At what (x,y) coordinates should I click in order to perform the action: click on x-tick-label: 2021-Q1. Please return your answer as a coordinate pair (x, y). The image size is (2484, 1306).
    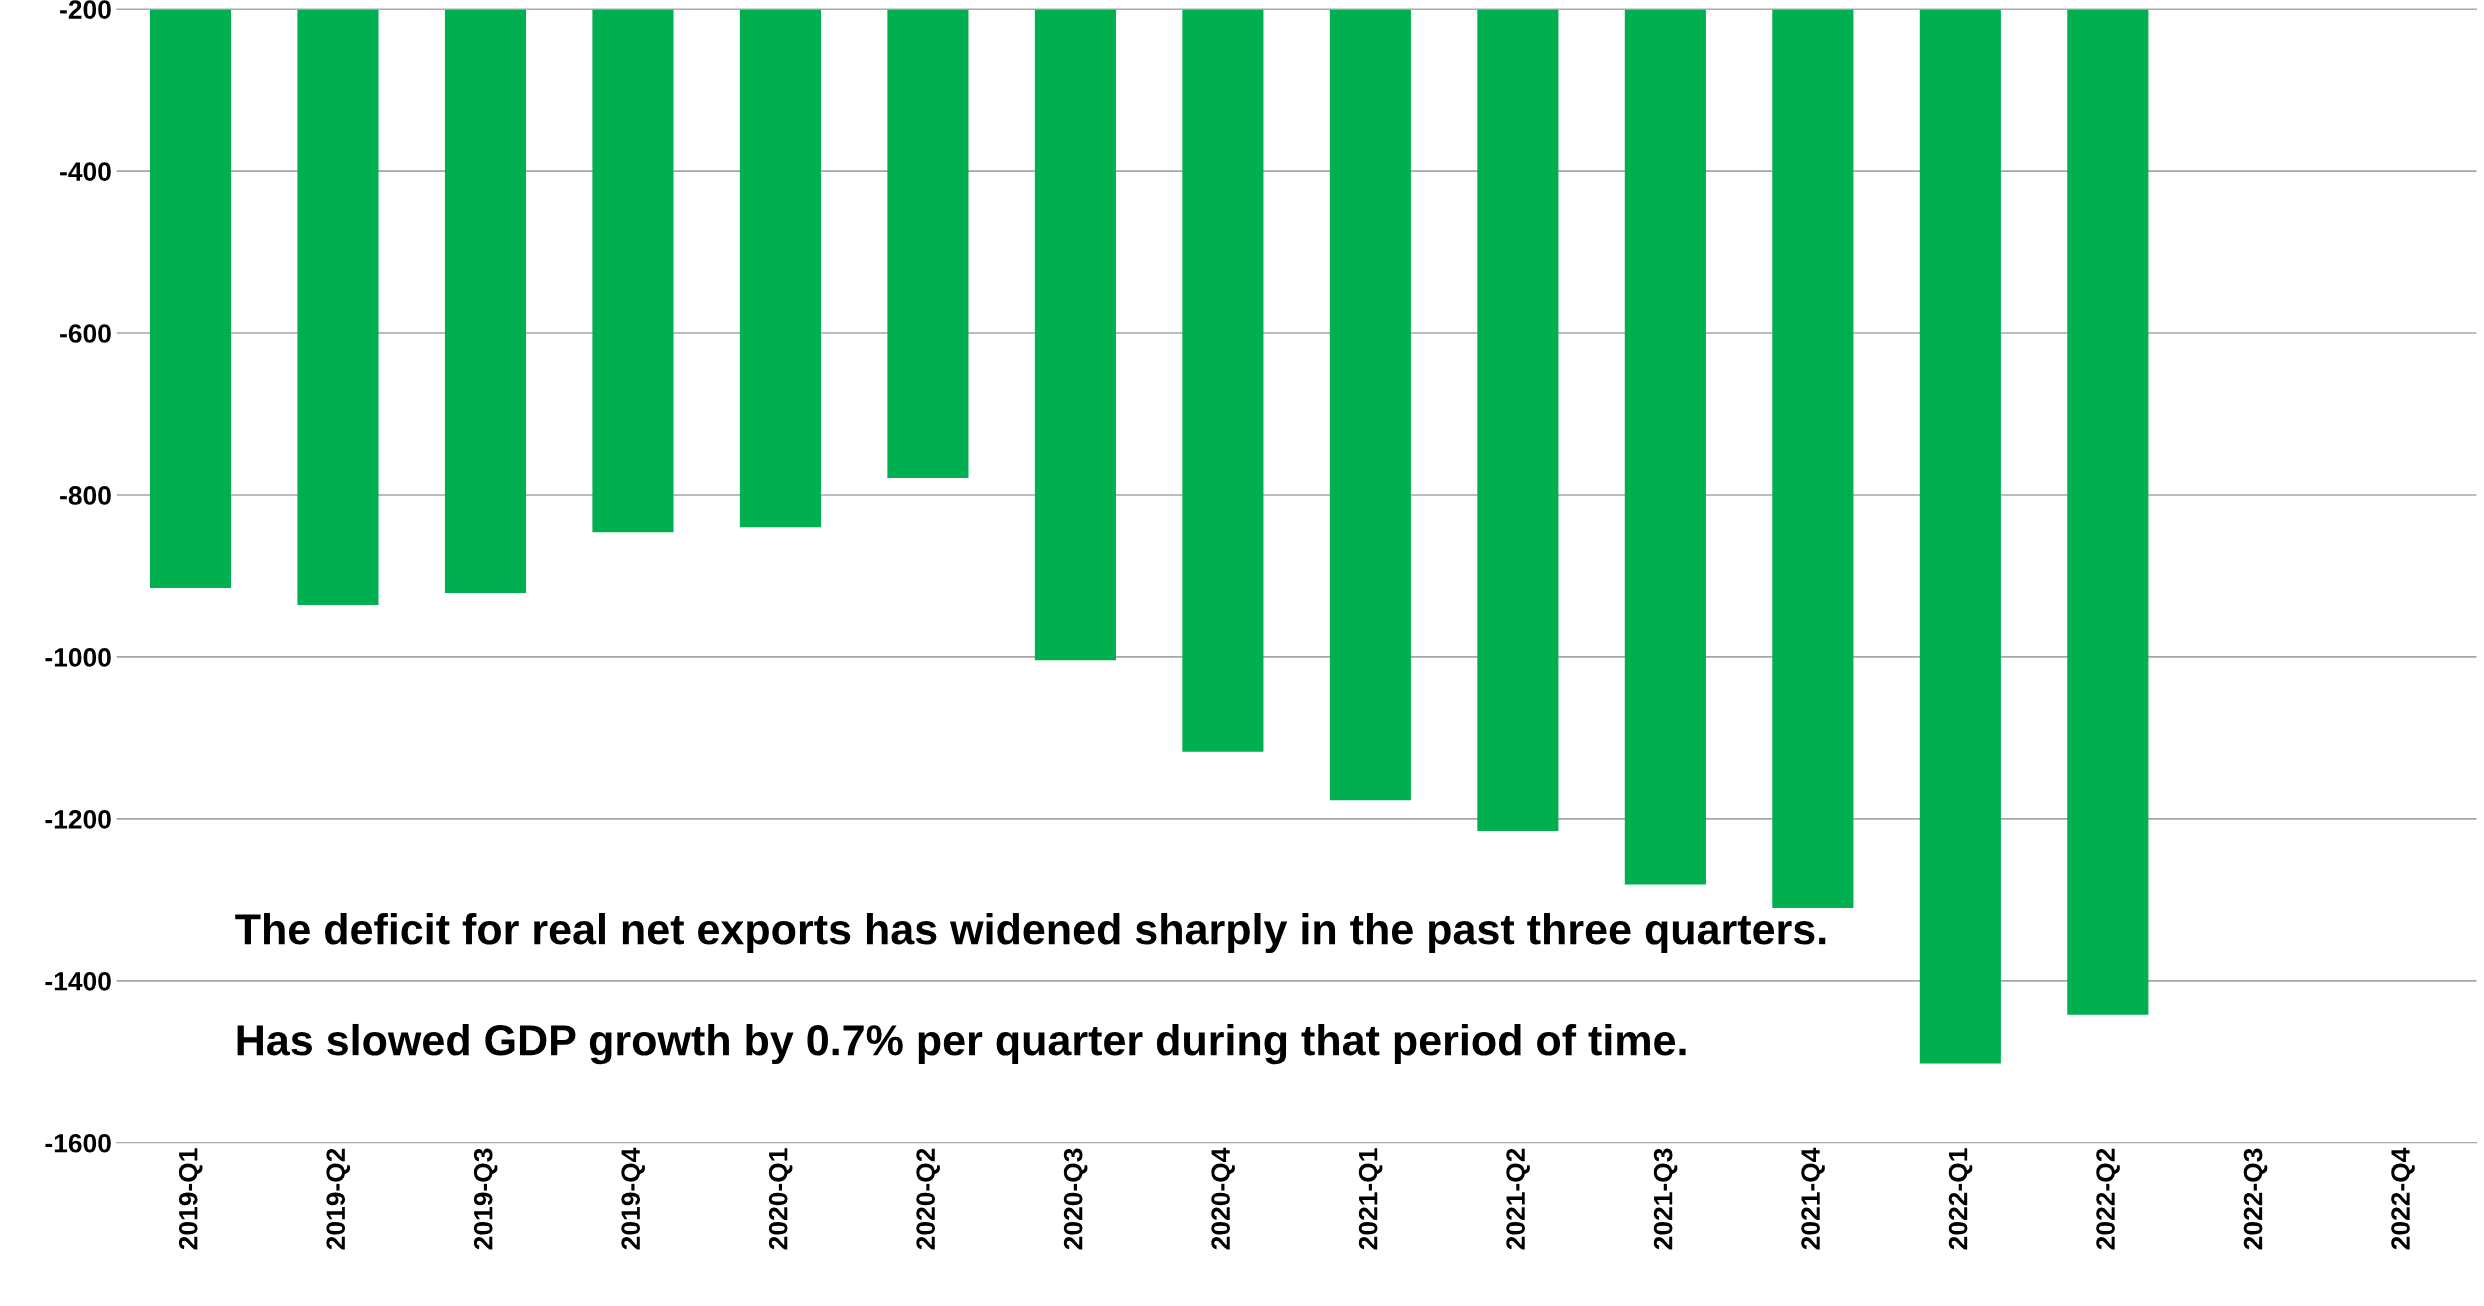
    Looking at the image, I should click on (1370, 1199).